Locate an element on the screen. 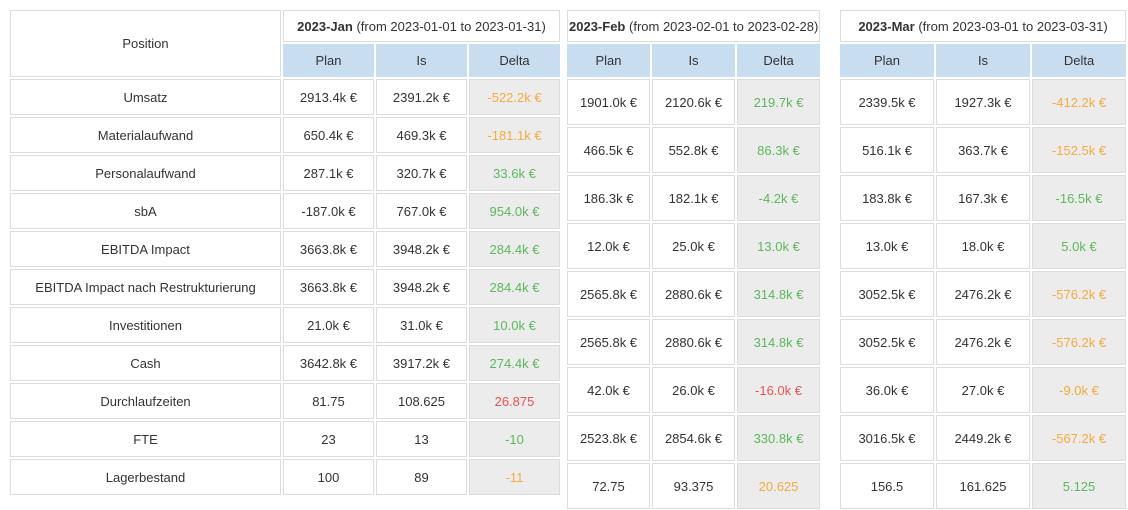  is-cell: 26.0k € is located at coordinates (693, 390).